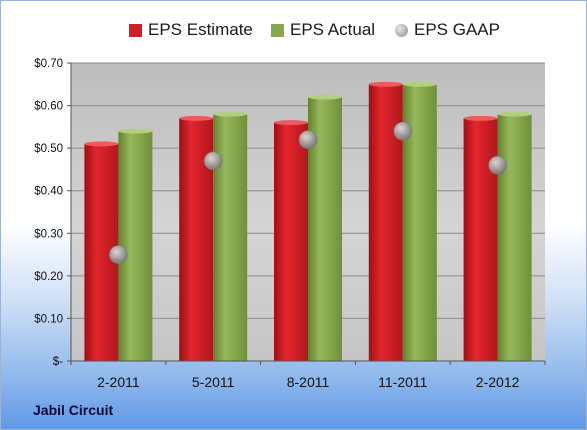  What do you see at coordinates (135, 30) in the screenshot?
I see `legend-swatch-estimate` at bounding box center [135, 30].